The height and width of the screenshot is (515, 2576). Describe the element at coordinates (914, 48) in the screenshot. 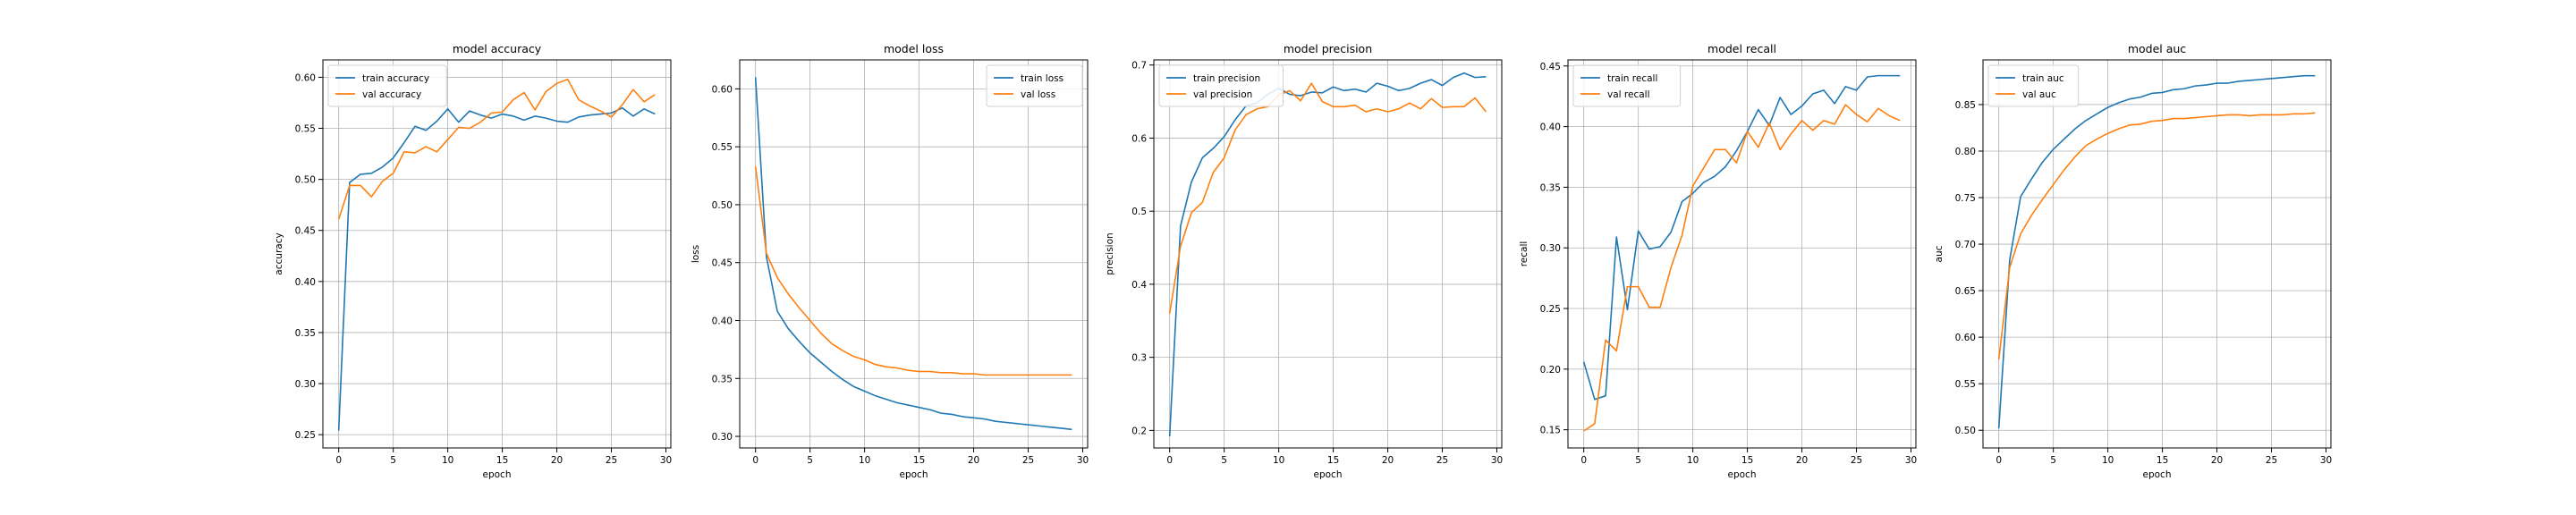

I see `chart-title: model loss` at that location.